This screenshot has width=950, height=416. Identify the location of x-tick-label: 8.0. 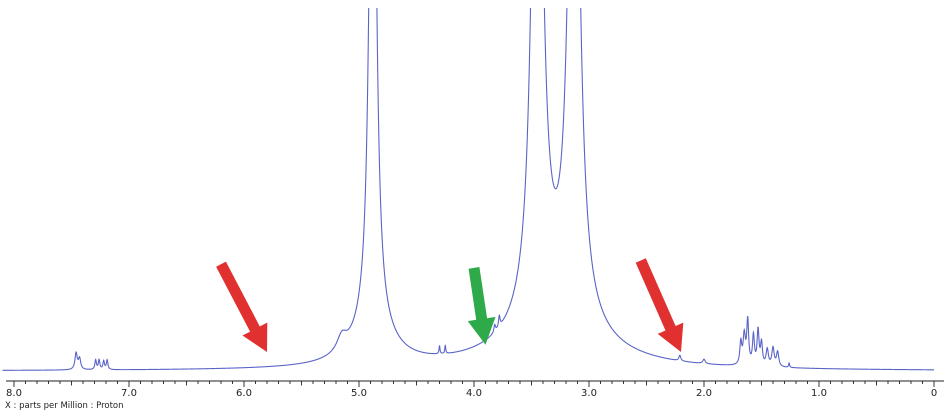
(14, 393).